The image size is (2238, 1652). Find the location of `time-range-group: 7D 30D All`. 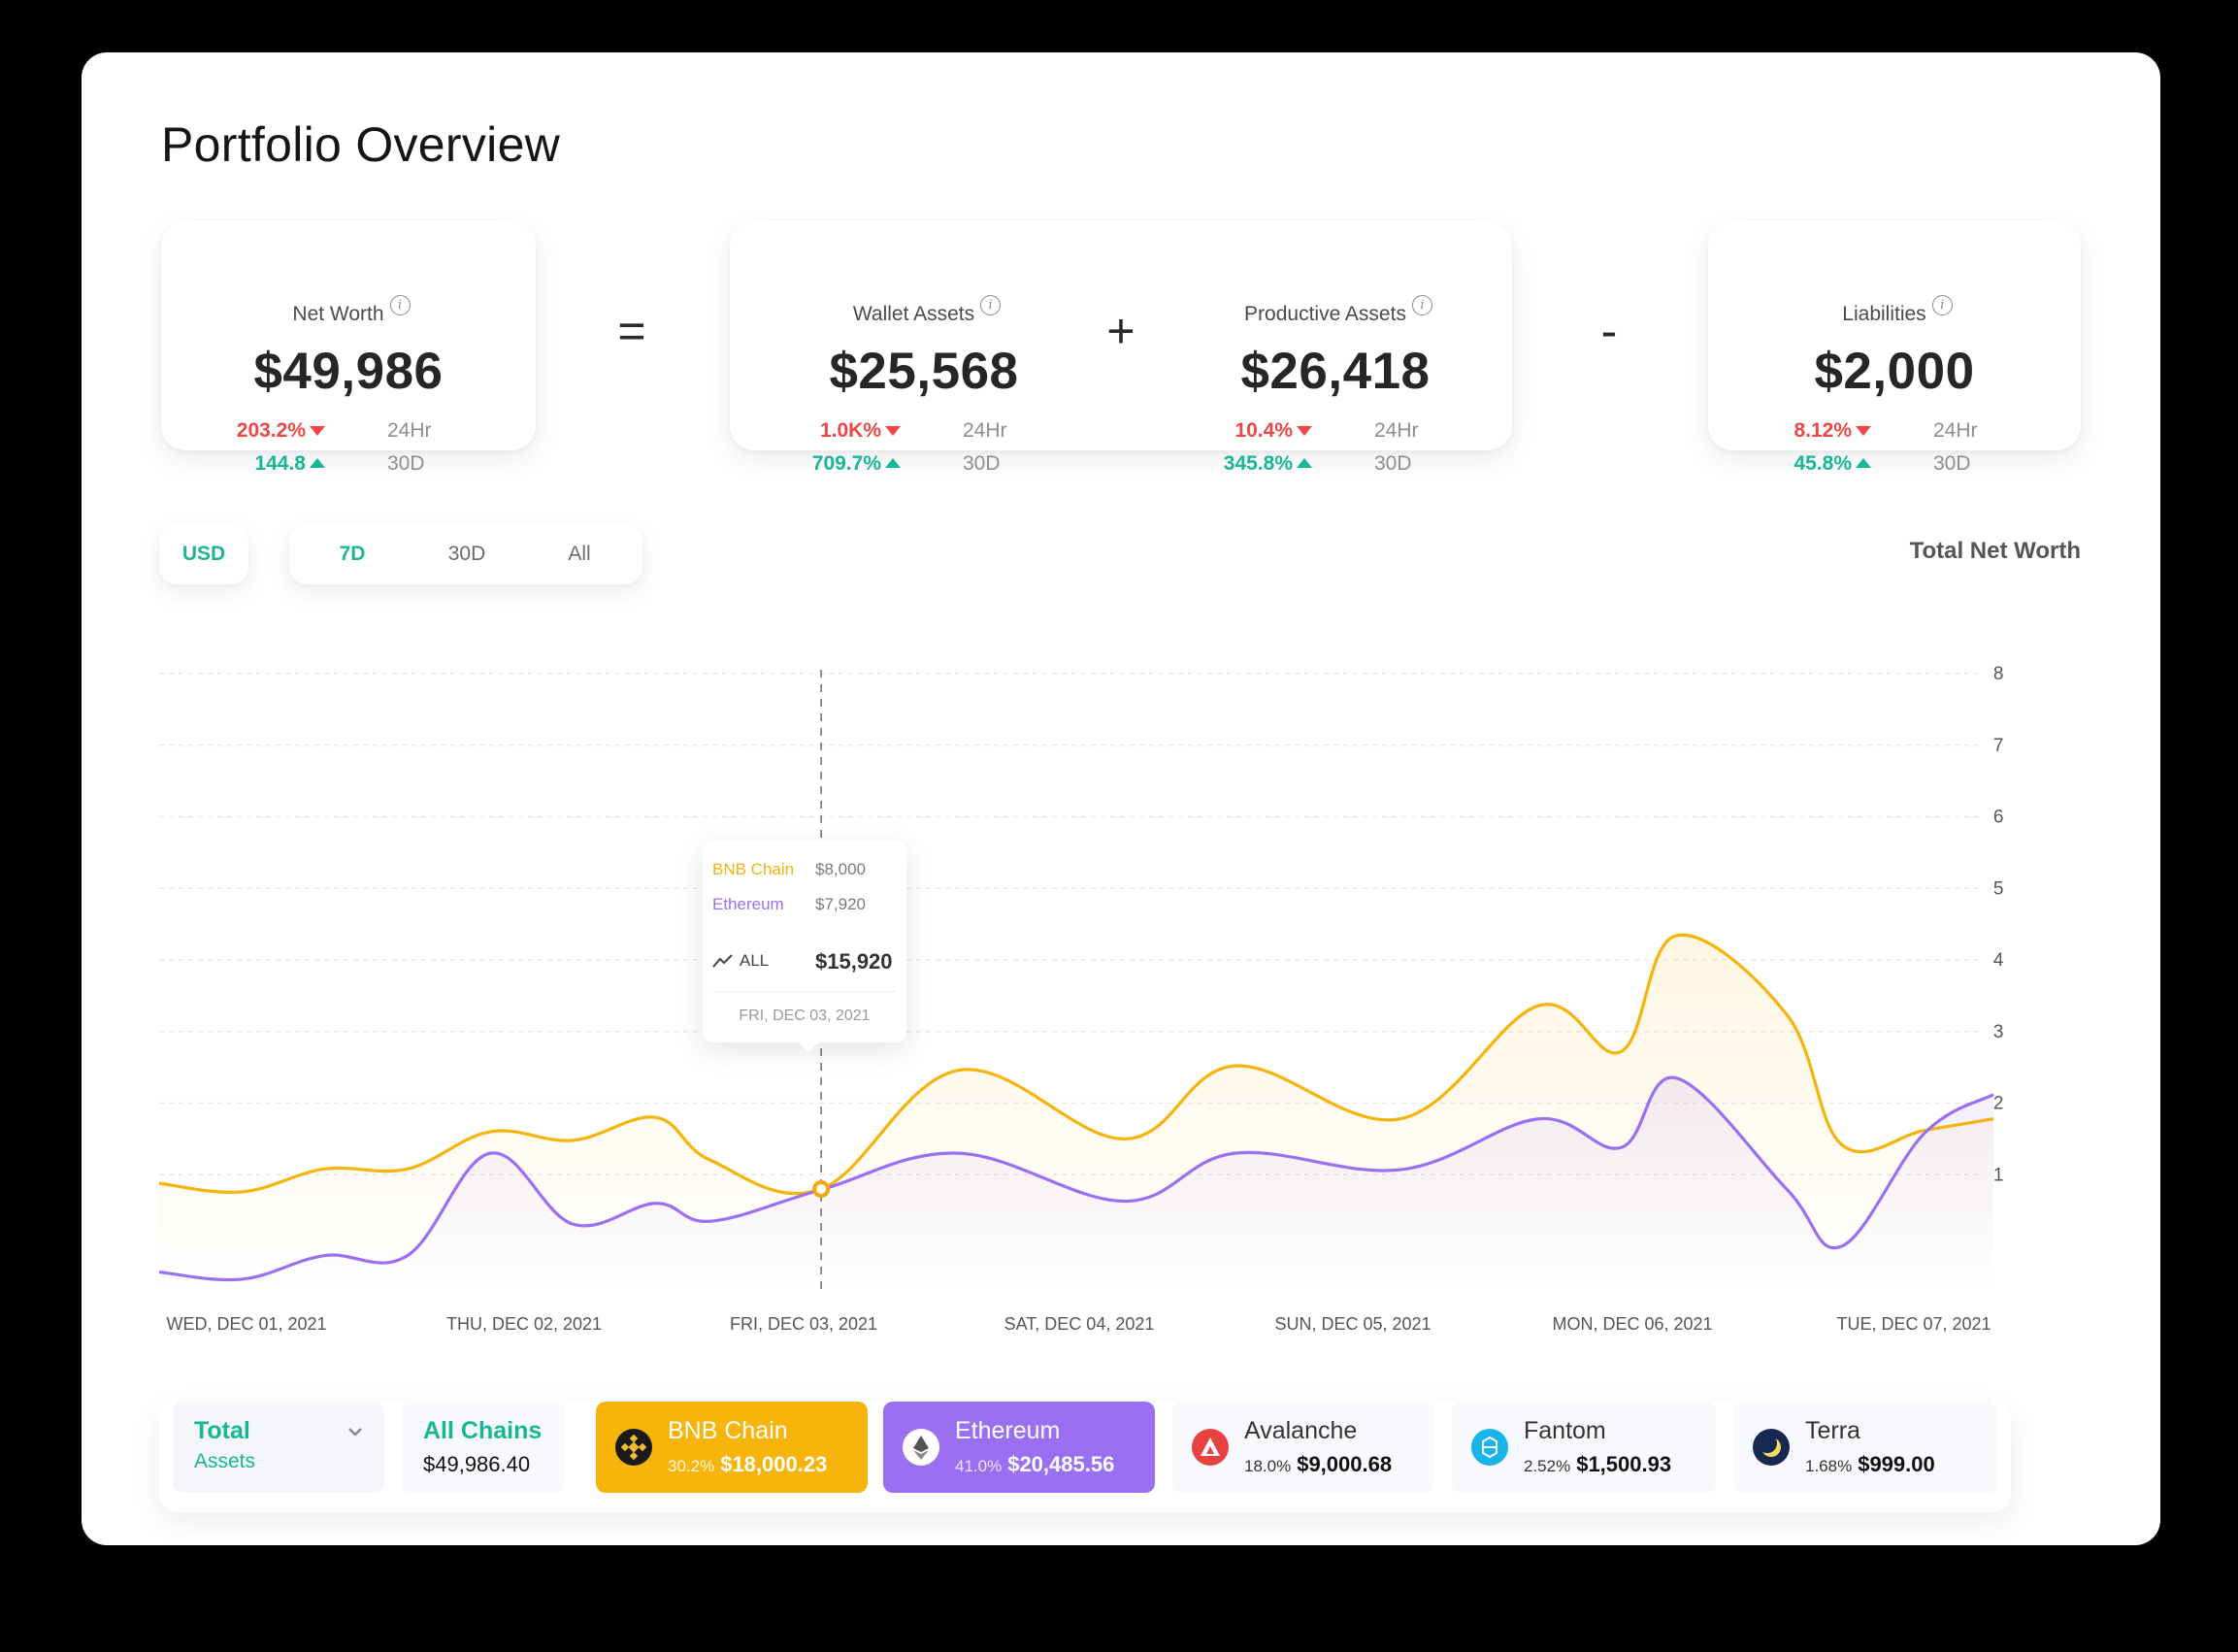

time-range-group: 7D 30D All is located at coordinates (465, 554).